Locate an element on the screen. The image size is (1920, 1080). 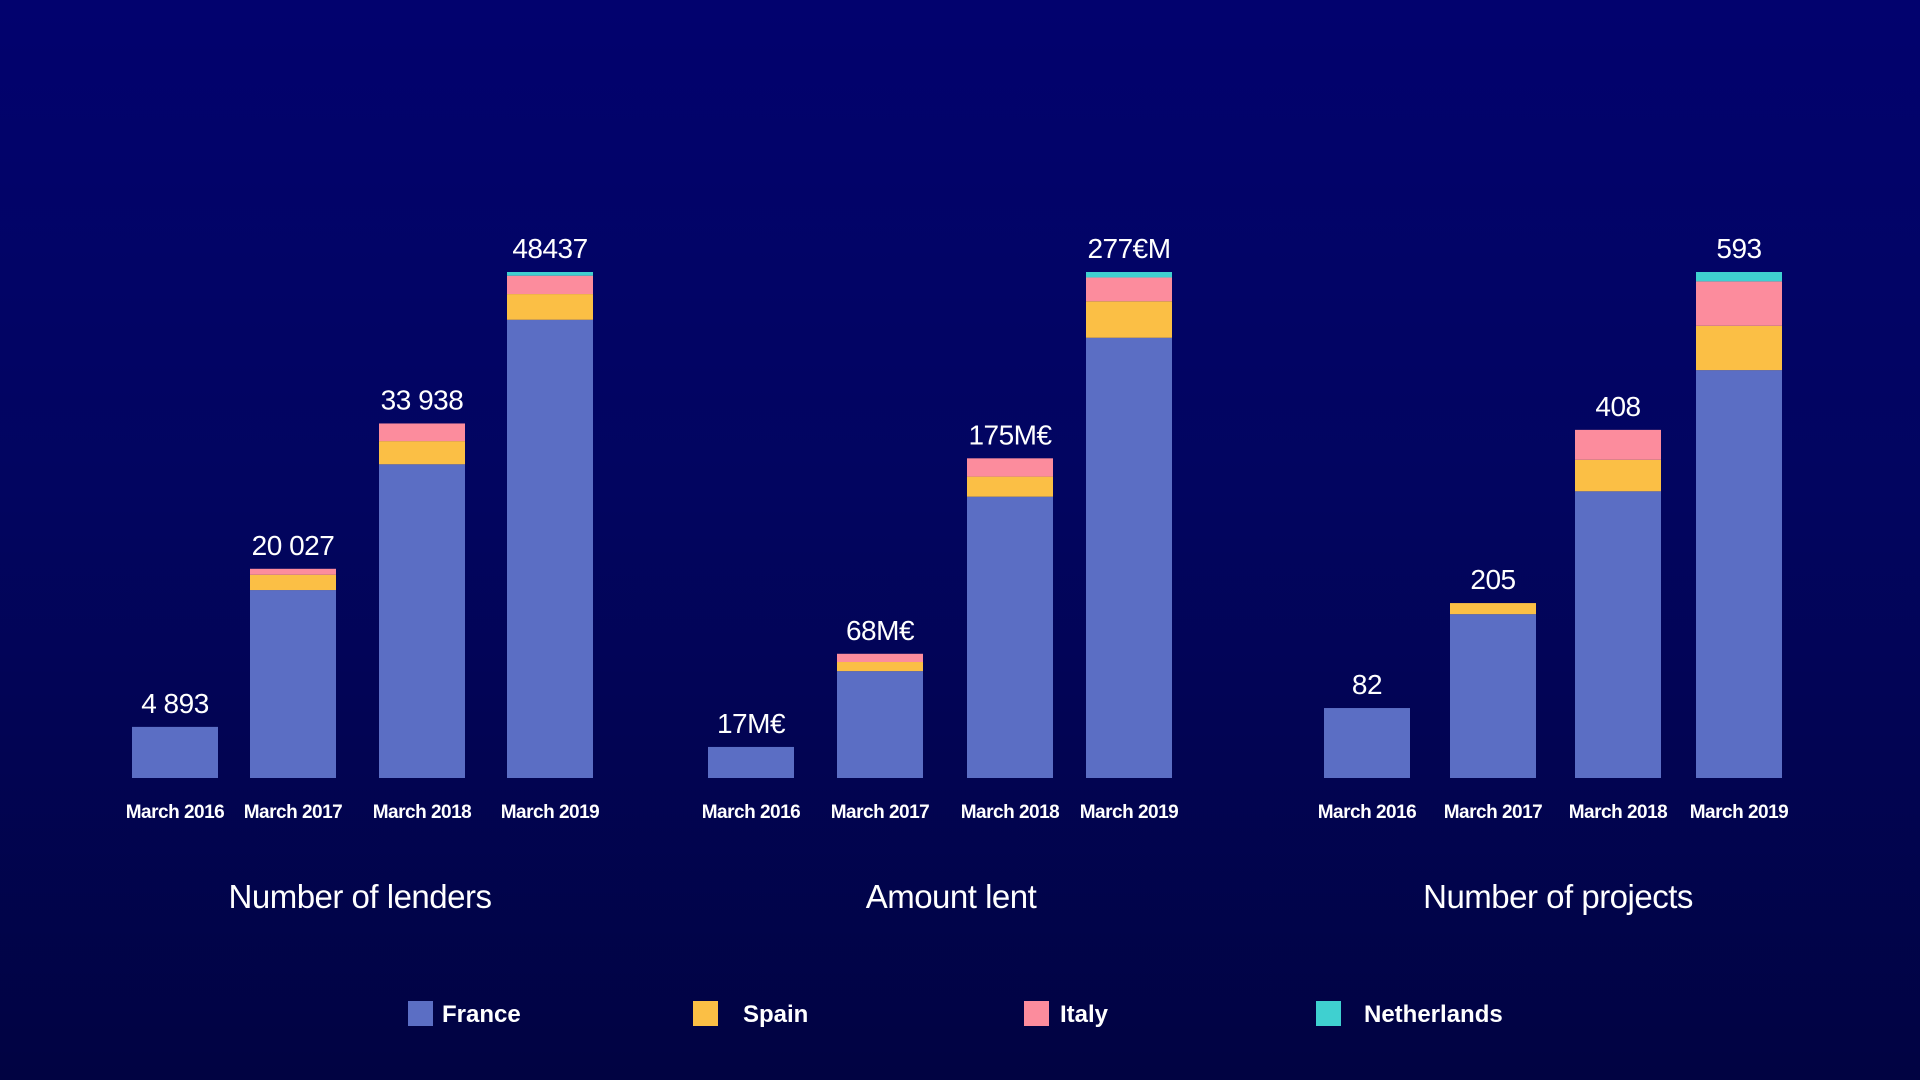
total-label: 408 is located at coordinates (1617, 406).